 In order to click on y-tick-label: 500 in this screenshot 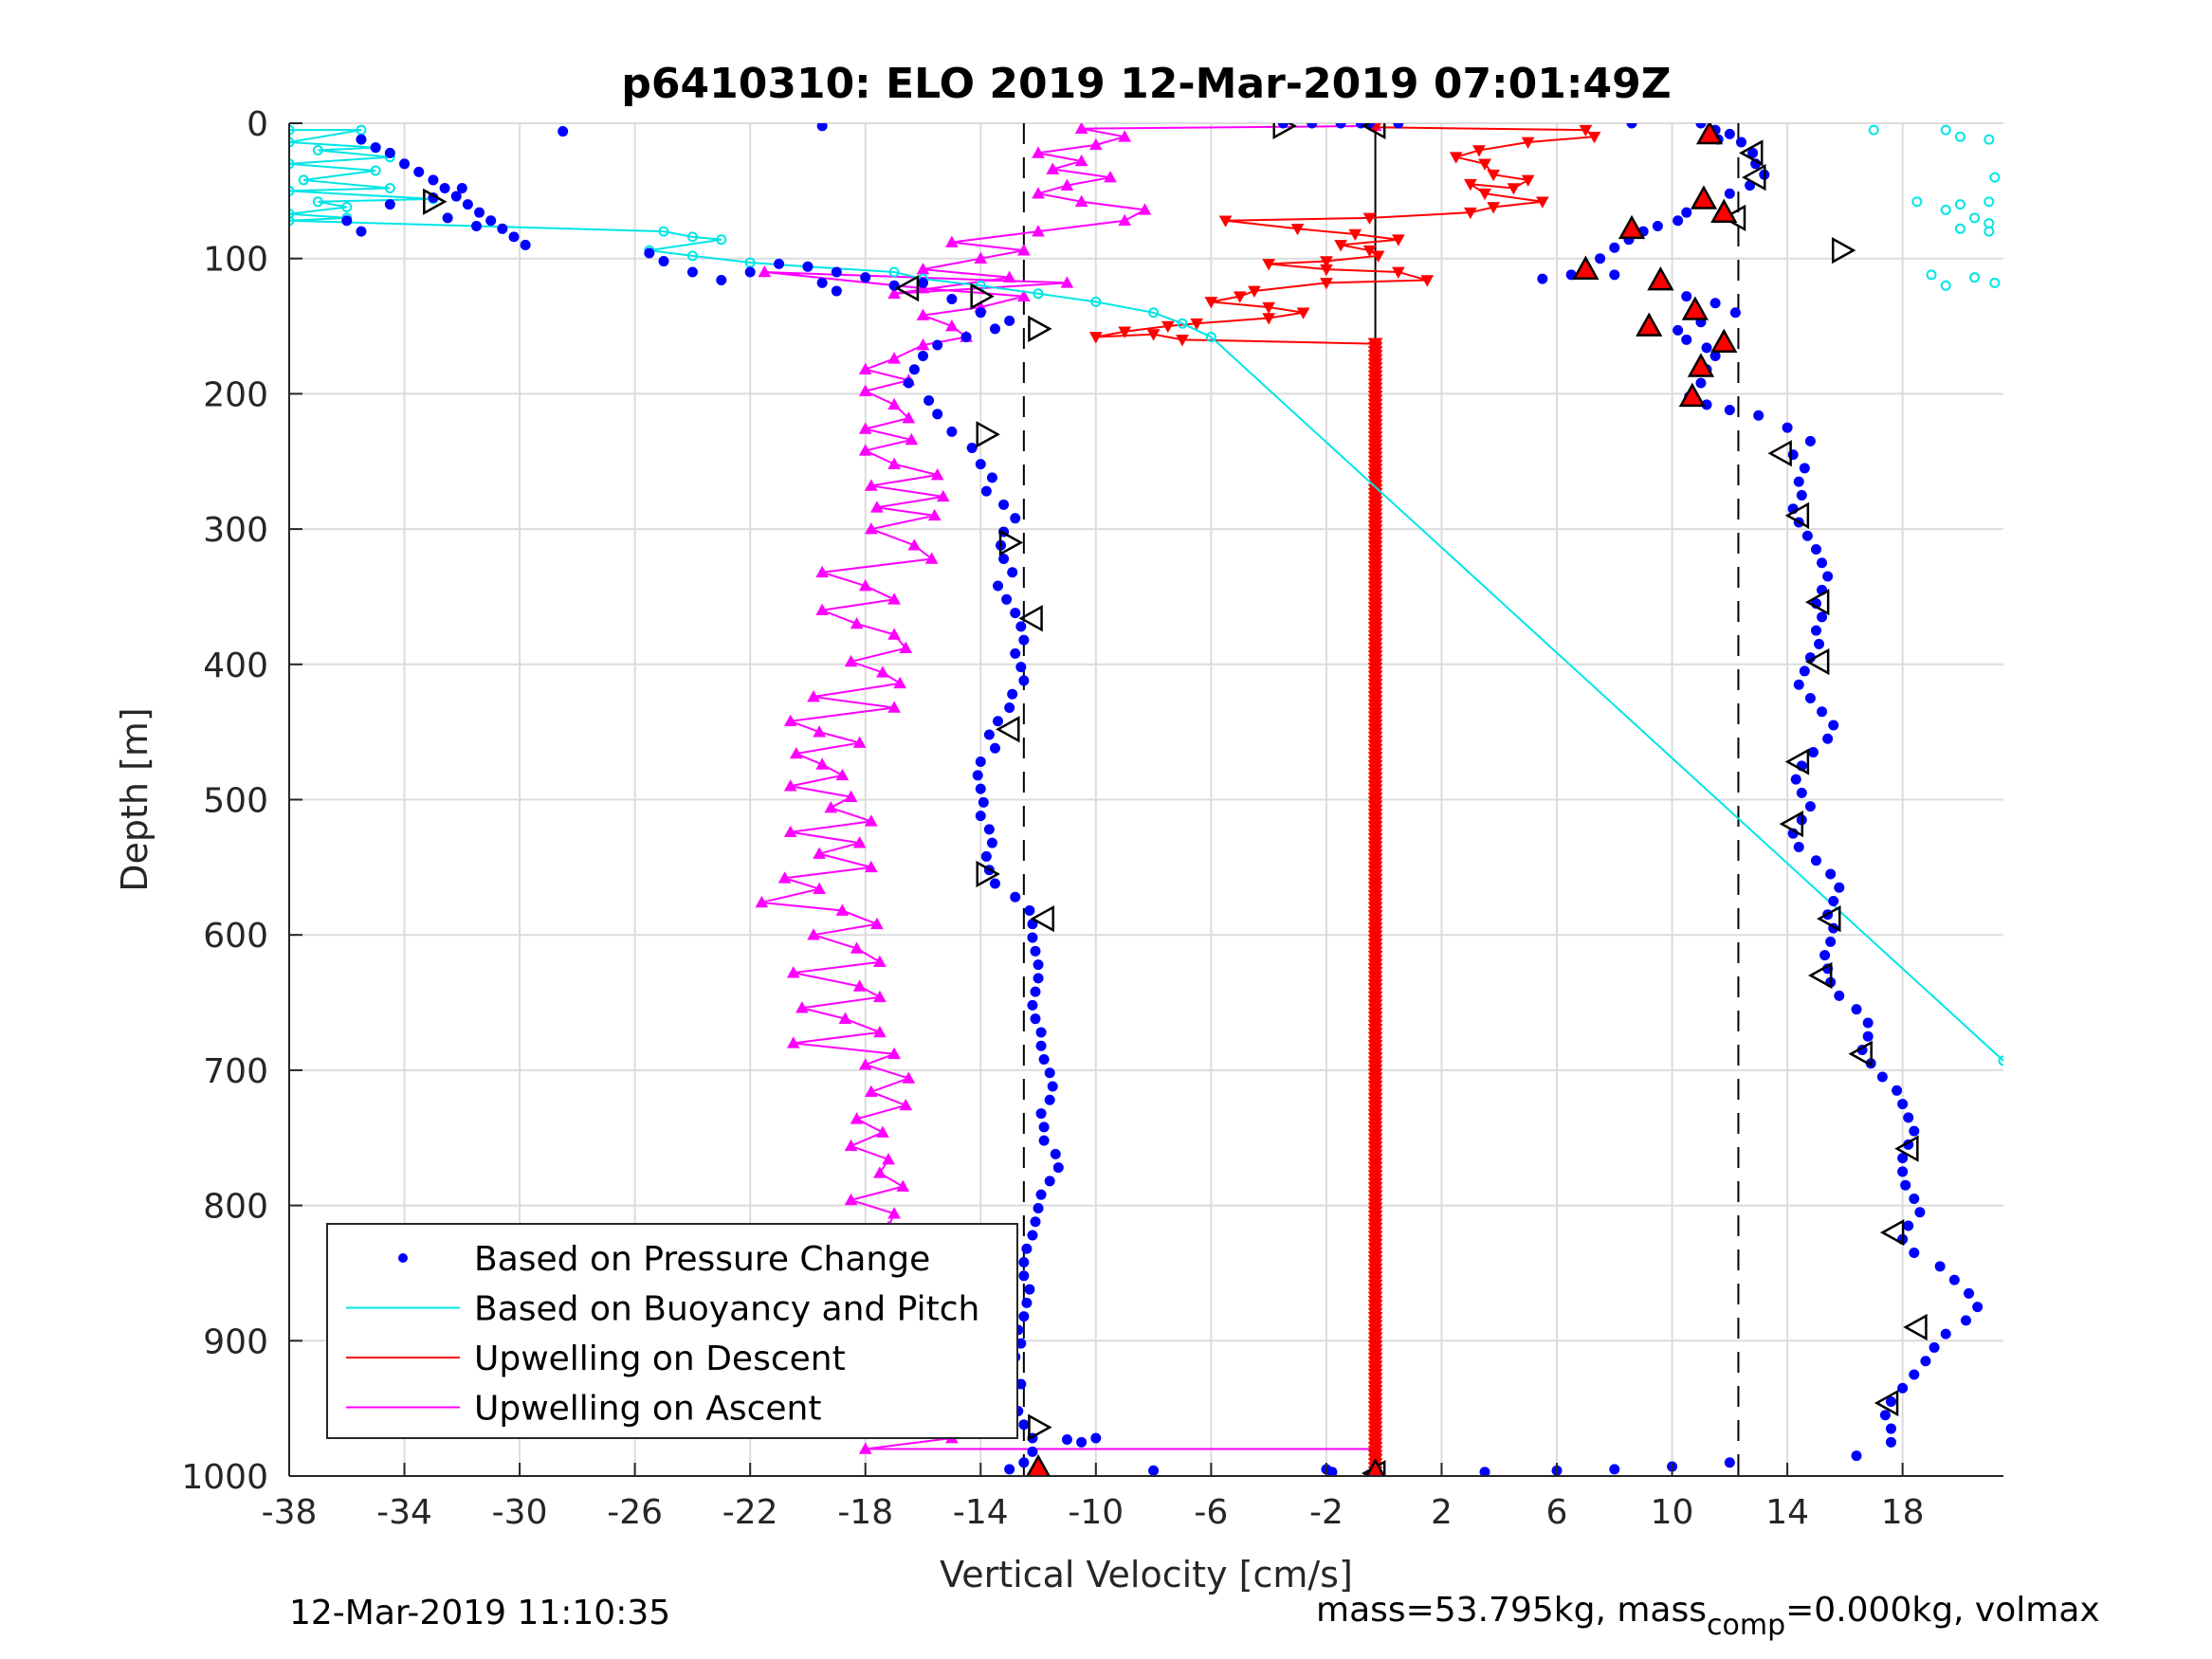, I will do `click(235, 801)`.